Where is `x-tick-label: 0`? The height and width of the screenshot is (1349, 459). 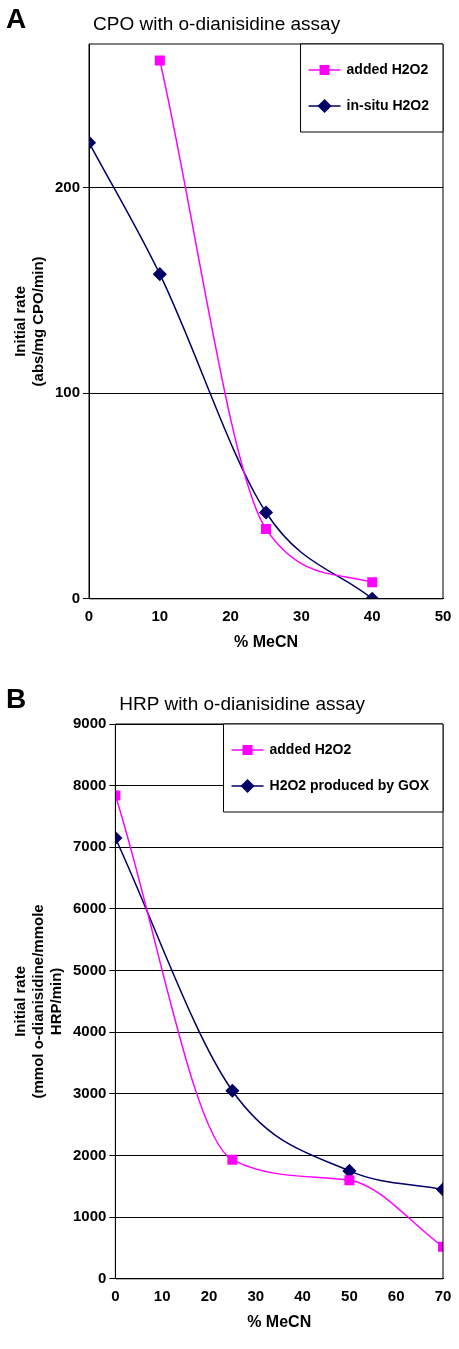
x-tick-label: 0 is located at coordinates (115, 1295).